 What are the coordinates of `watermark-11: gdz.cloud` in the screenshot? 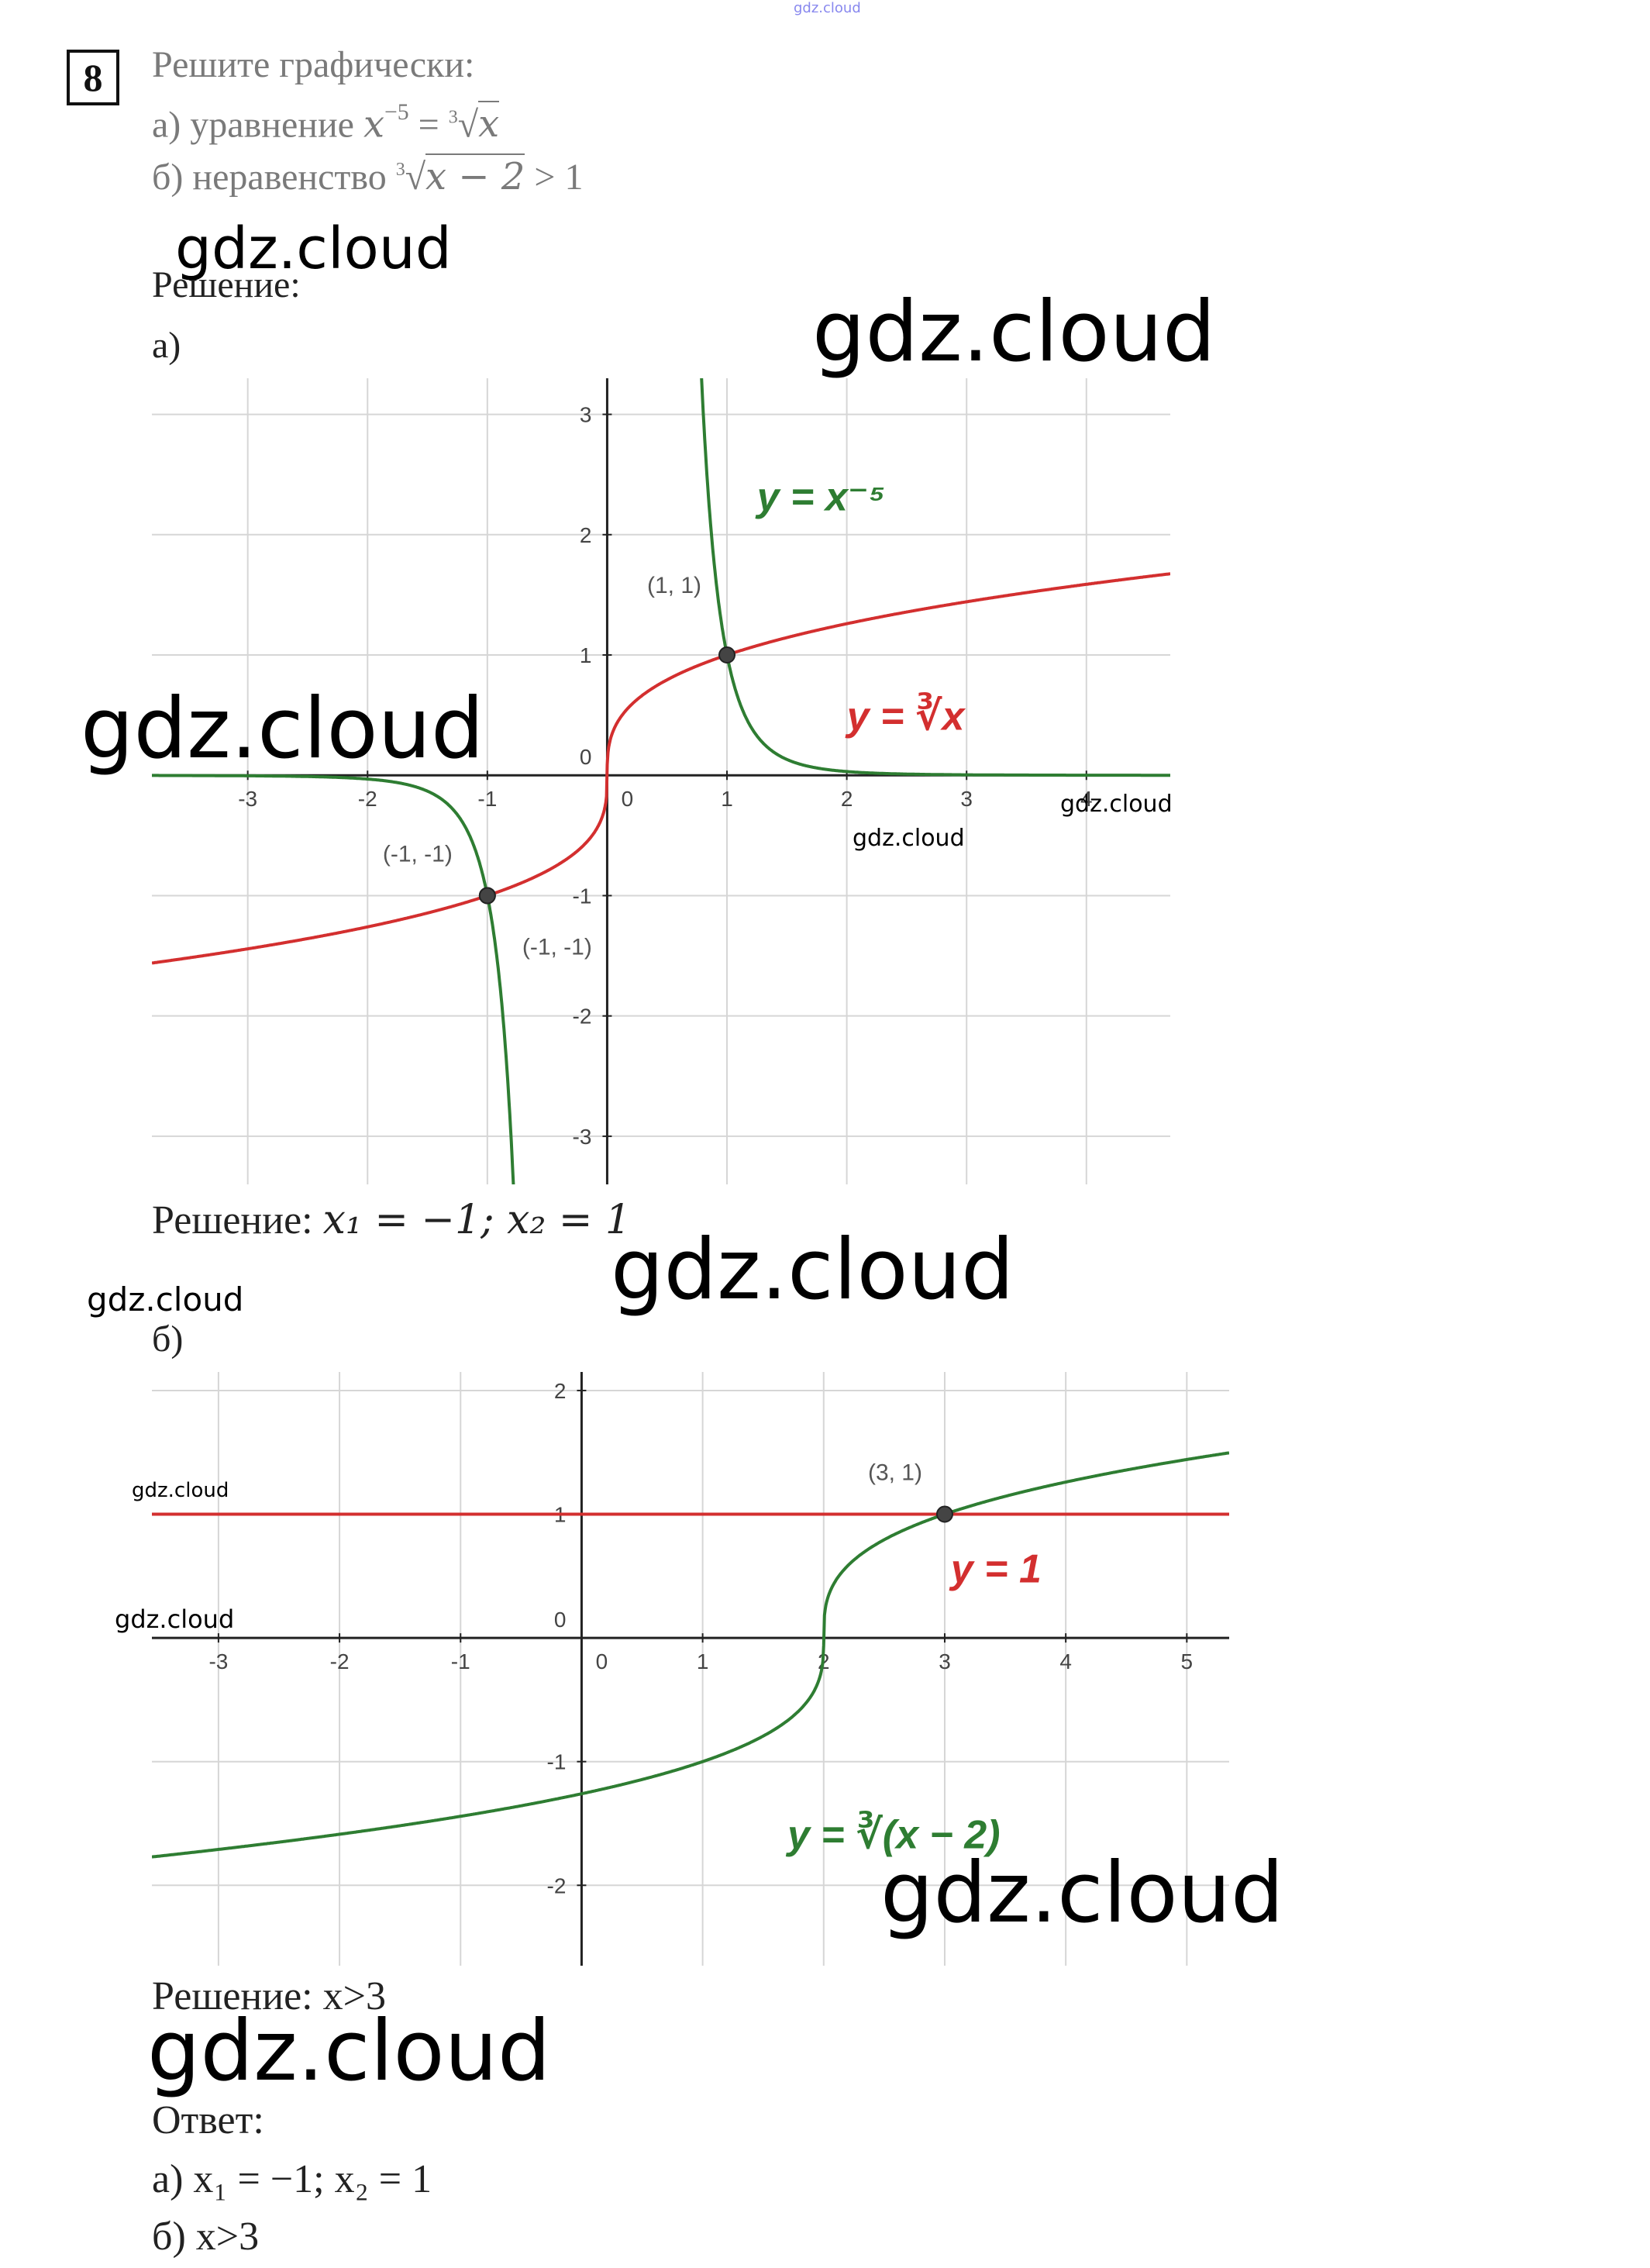 It's located at (349, 2051).